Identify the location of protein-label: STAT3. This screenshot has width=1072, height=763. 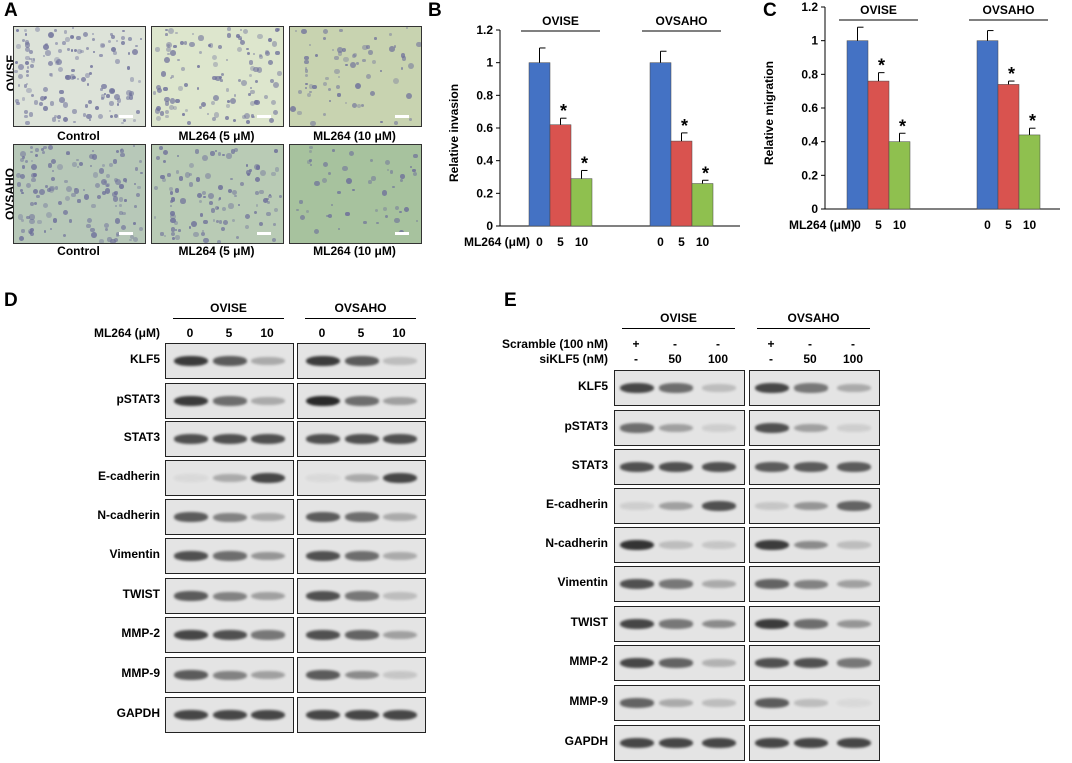
(141, 437).